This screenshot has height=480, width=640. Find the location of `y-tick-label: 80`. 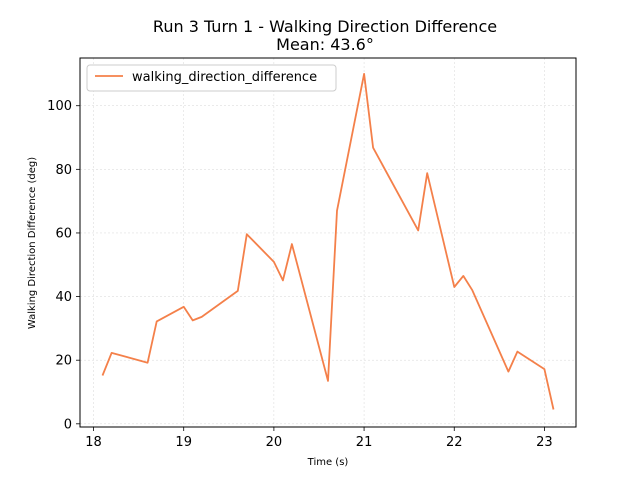

y-tick-label: 80 is located at coordinates (63, 170).